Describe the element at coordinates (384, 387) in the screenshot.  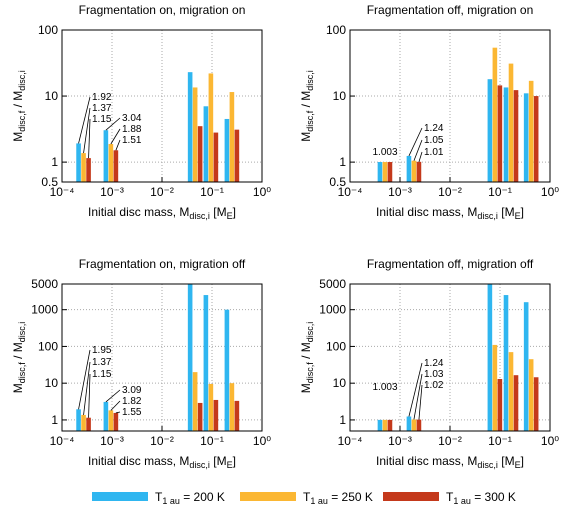
I see `value-label: 1.003` at that location.